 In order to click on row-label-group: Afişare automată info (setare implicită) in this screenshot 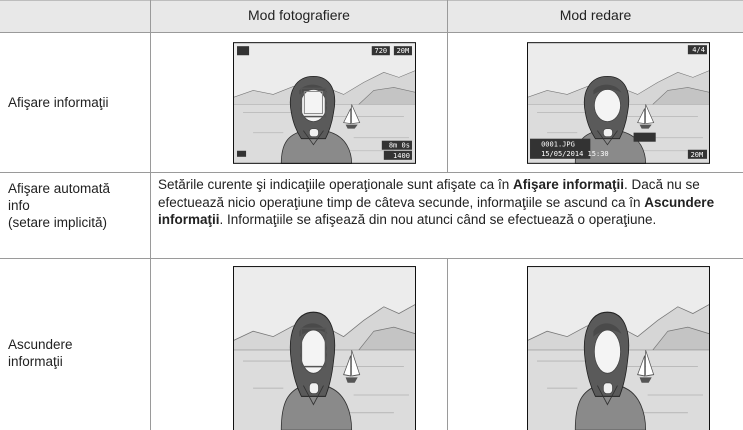, I will do `click(69, 205)`.